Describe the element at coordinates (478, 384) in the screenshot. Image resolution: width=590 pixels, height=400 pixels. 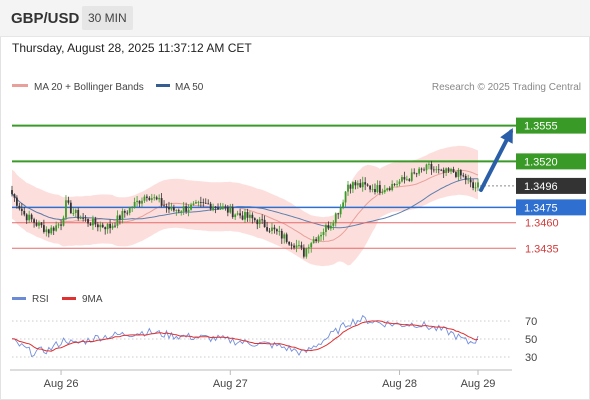
I see `x-tick-label: Aug 29` at that location.